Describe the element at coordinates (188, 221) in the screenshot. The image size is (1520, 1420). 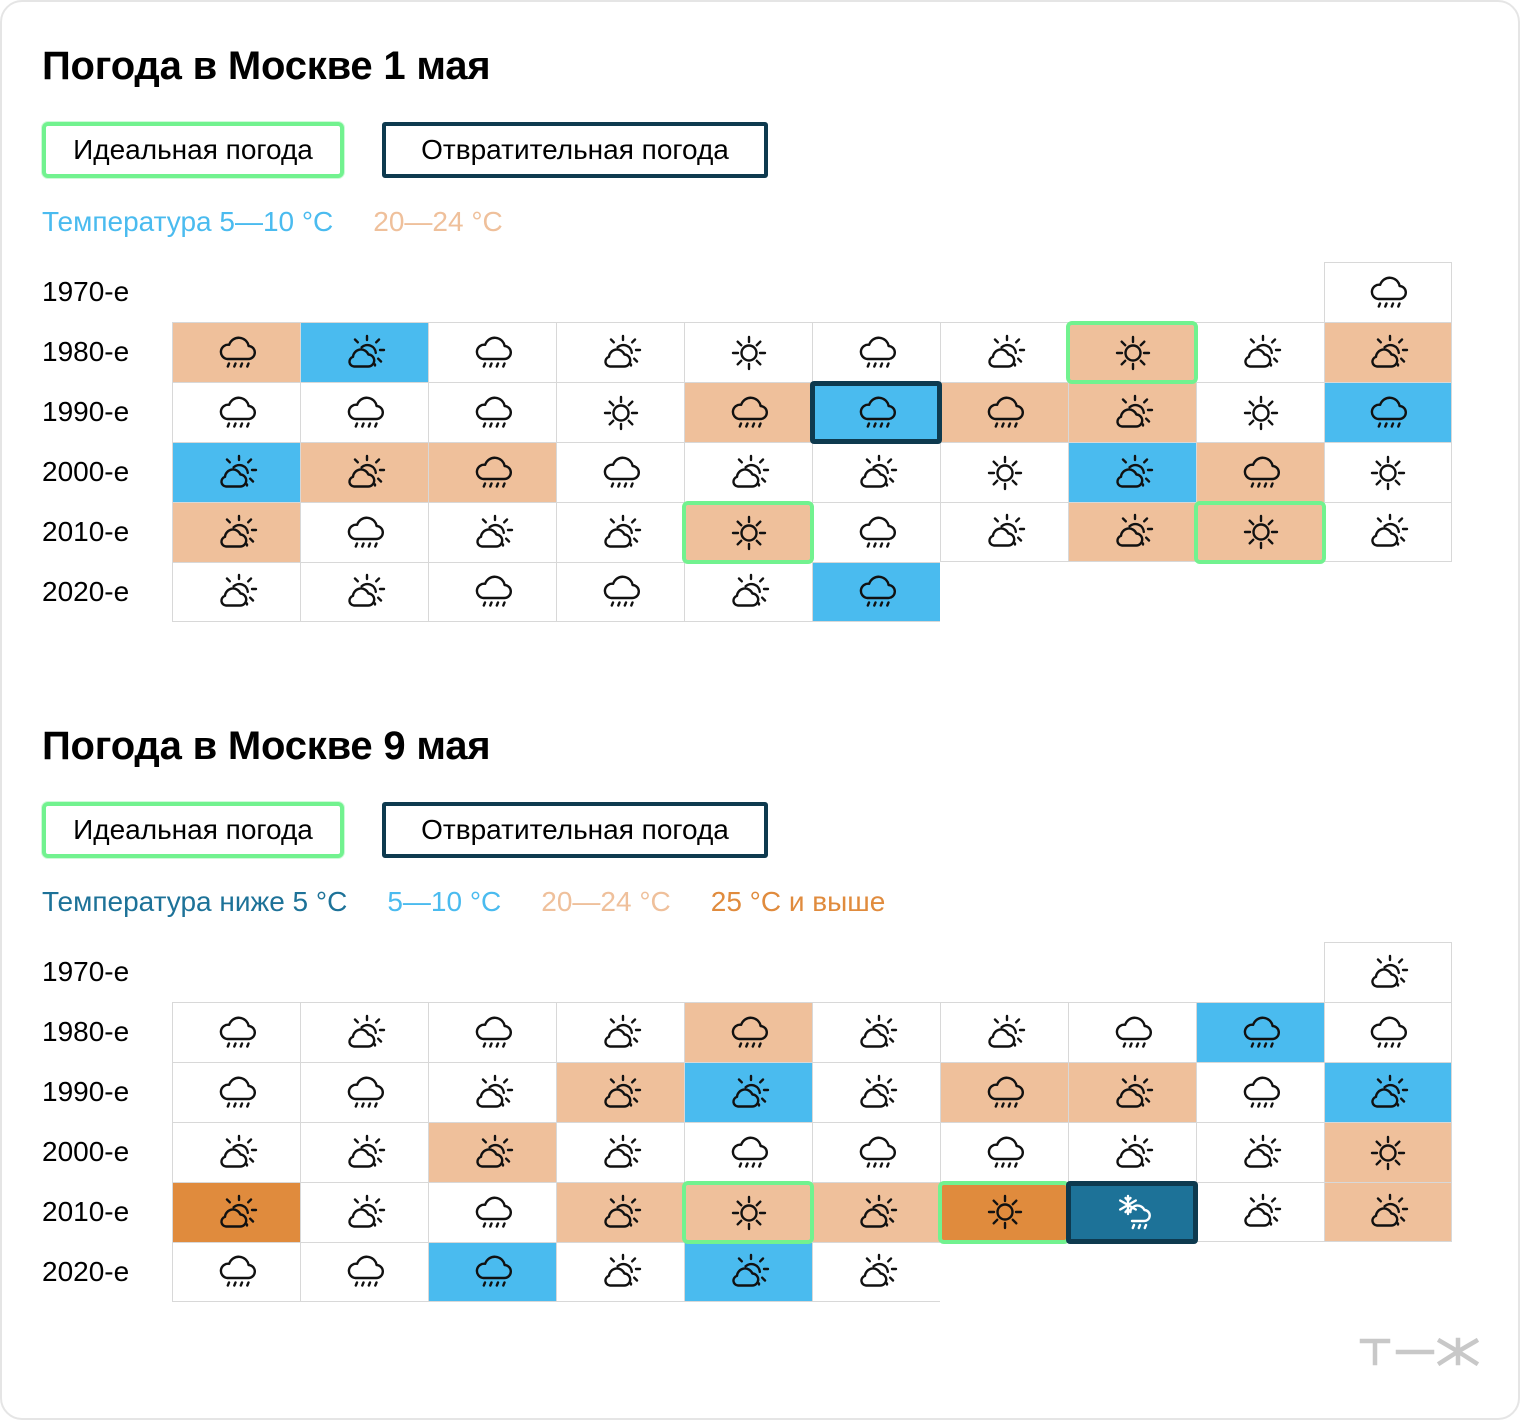
I see `legend-item-5-10: Температура 5—10 °C` at that location.